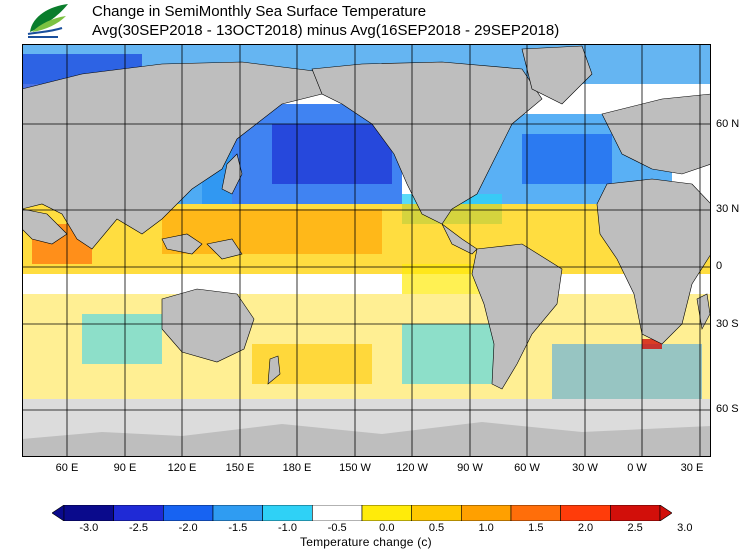 The height and width of the screenshot is (560, 755). Describe the element at coordinates (297, 468) in the screenshot. I see `lon-label: 180 E` at that location.